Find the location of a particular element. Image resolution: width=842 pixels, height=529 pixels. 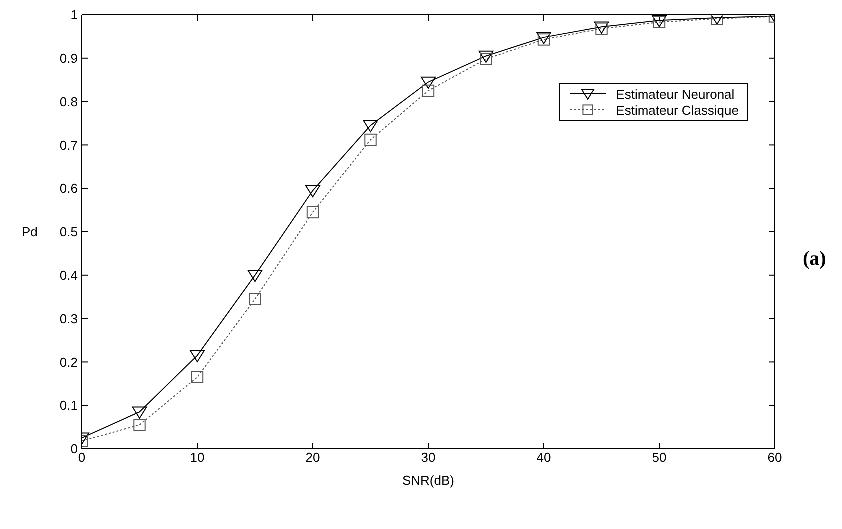

text: (a) is located at coordinates (814, 259).